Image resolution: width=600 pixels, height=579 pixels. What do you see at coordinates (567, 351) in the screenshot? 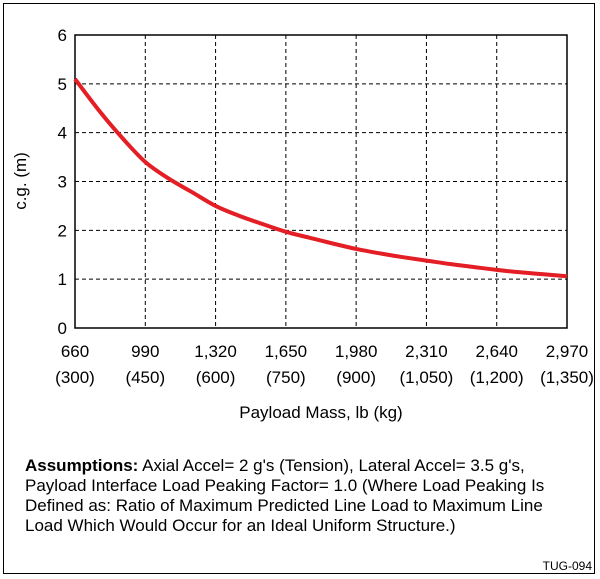
I see `x-tick-label: 2,970` at bounding box center [567, 351].